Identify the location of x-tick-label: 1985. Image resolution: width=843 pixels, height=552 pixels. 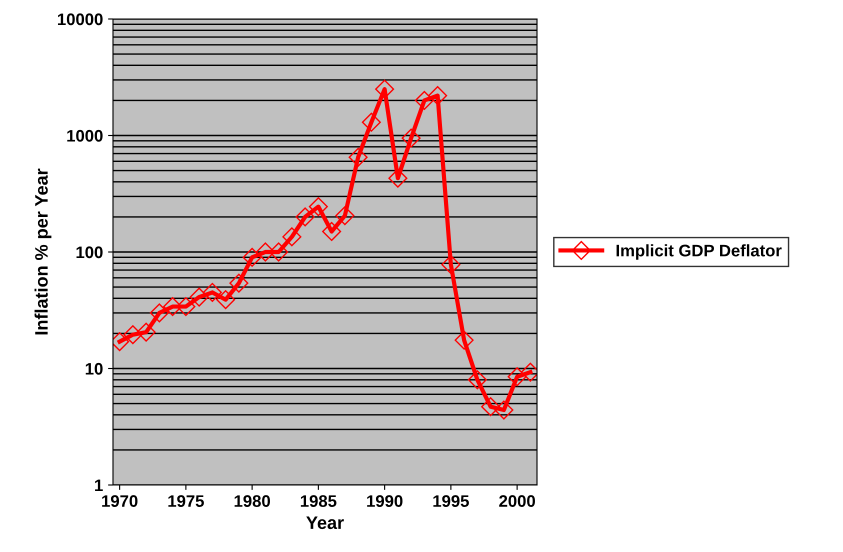
(318, 501).